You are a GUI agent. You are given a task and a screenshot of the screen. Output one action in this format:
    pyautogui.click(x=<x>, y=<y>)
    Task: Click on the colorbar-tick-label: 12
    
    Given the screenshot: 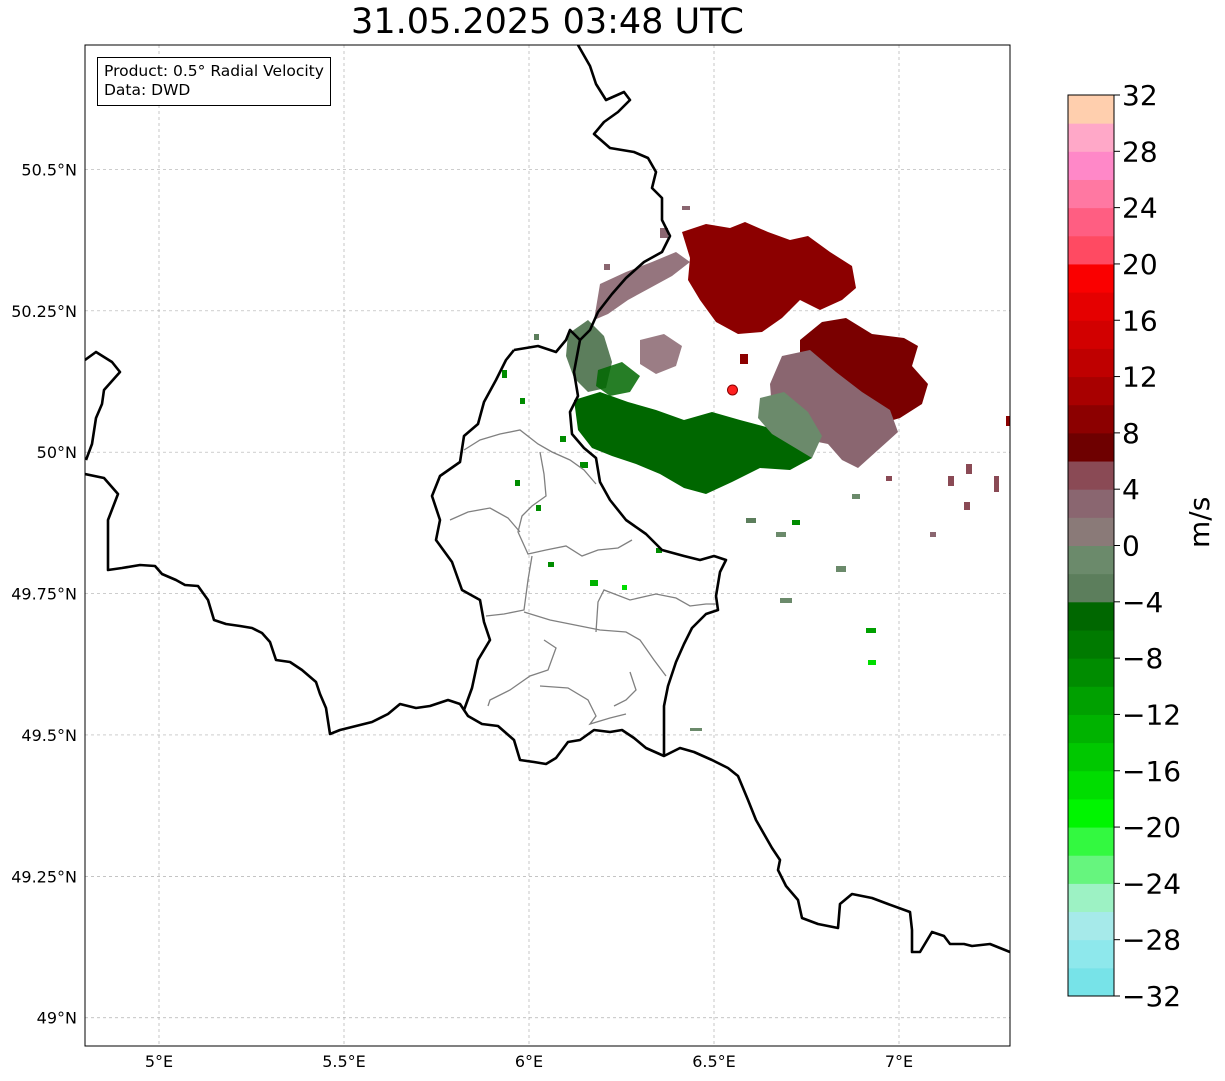 What is the action you would take?
    pyautogui.click(x=1140, y=377)
    